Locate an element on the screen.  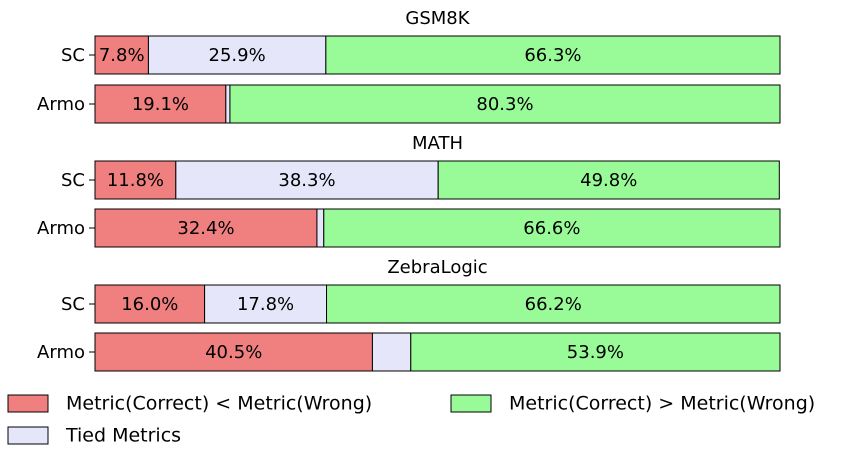
panel-title: MATH is located at coordinates (437, 143).